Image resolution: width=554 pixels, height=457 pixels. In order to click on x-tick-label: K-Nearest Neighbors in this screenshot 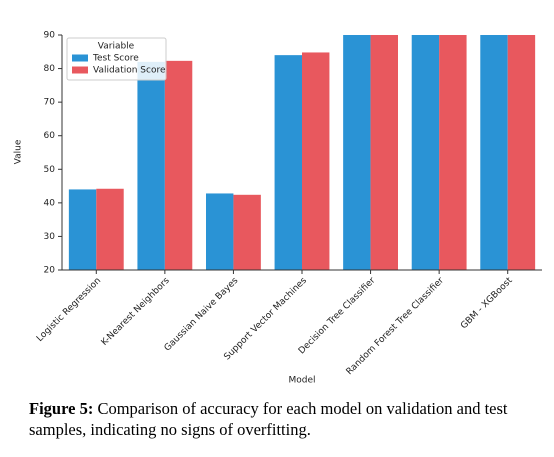, I will do `click(136, 312)`.